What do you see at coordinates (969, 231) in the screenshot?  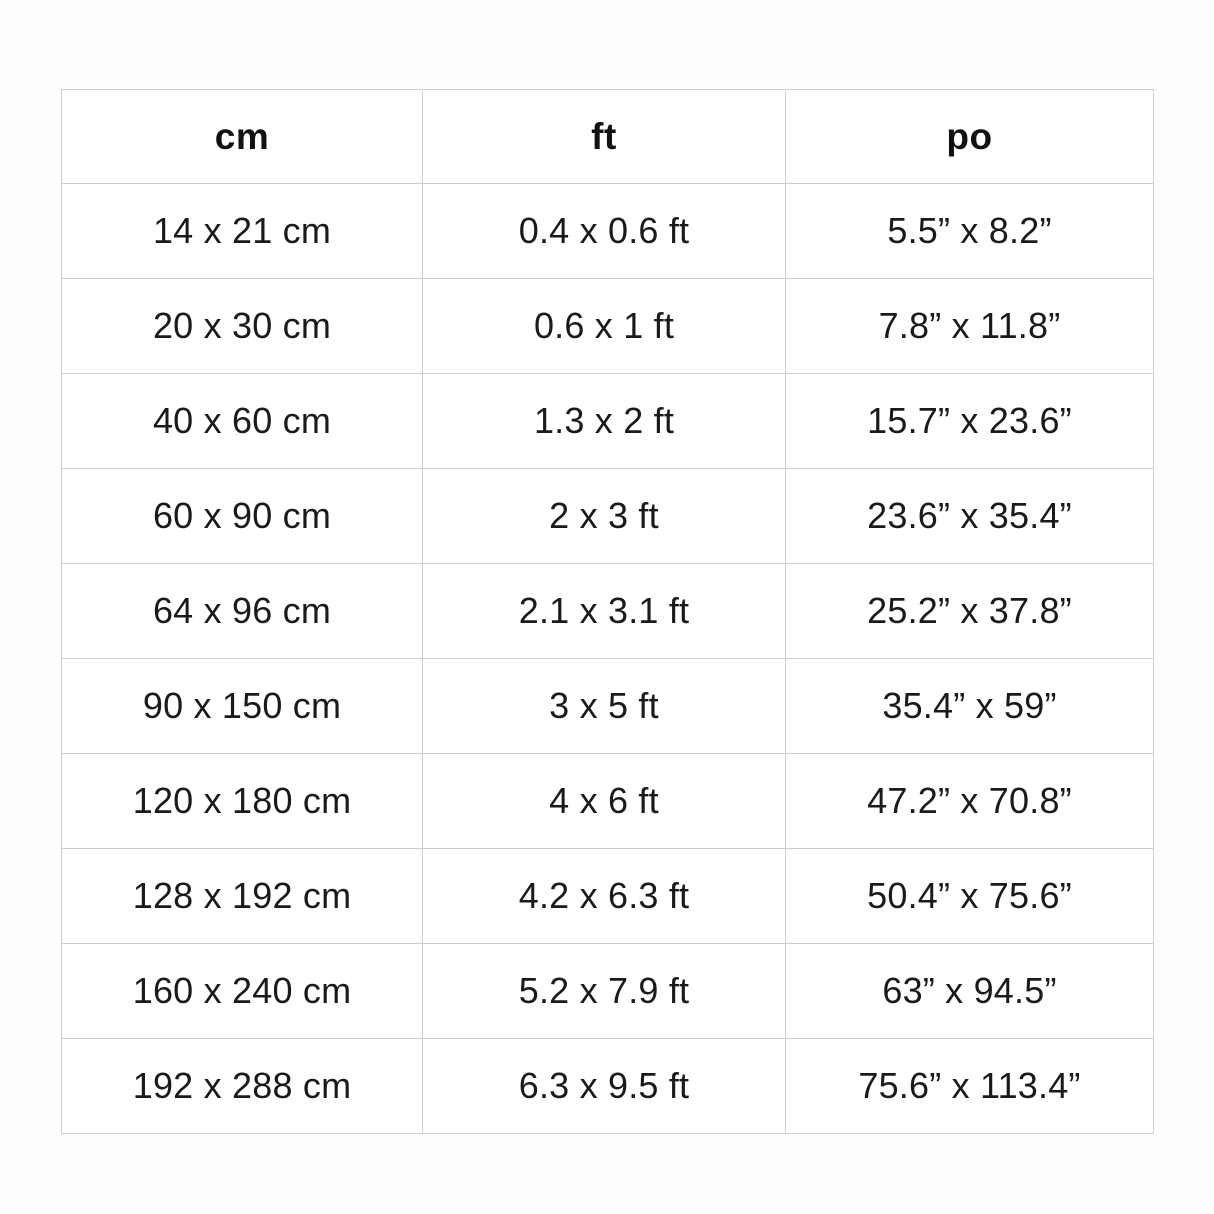 I see `cell-po: 5.5” x 8.2”` at bounding box center [969, 231].